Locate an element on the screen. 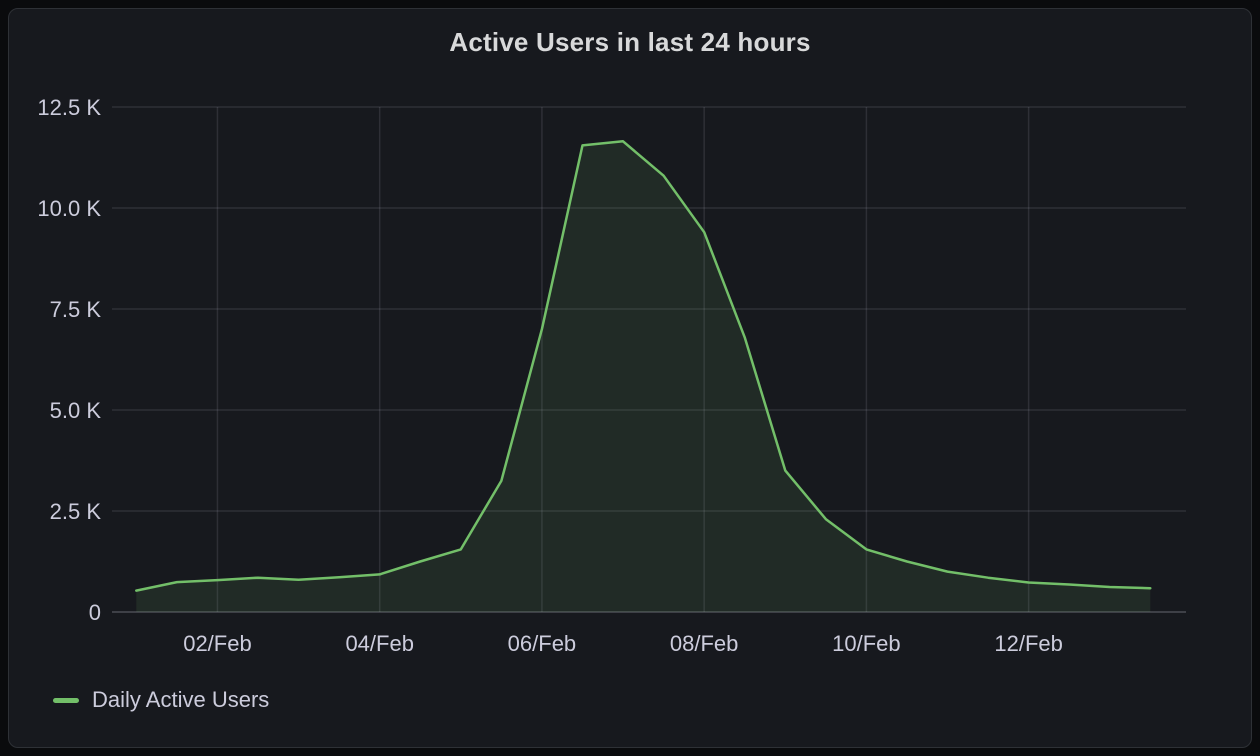  y-tick-label: 2.5 K is located at coordinates (76, 511).